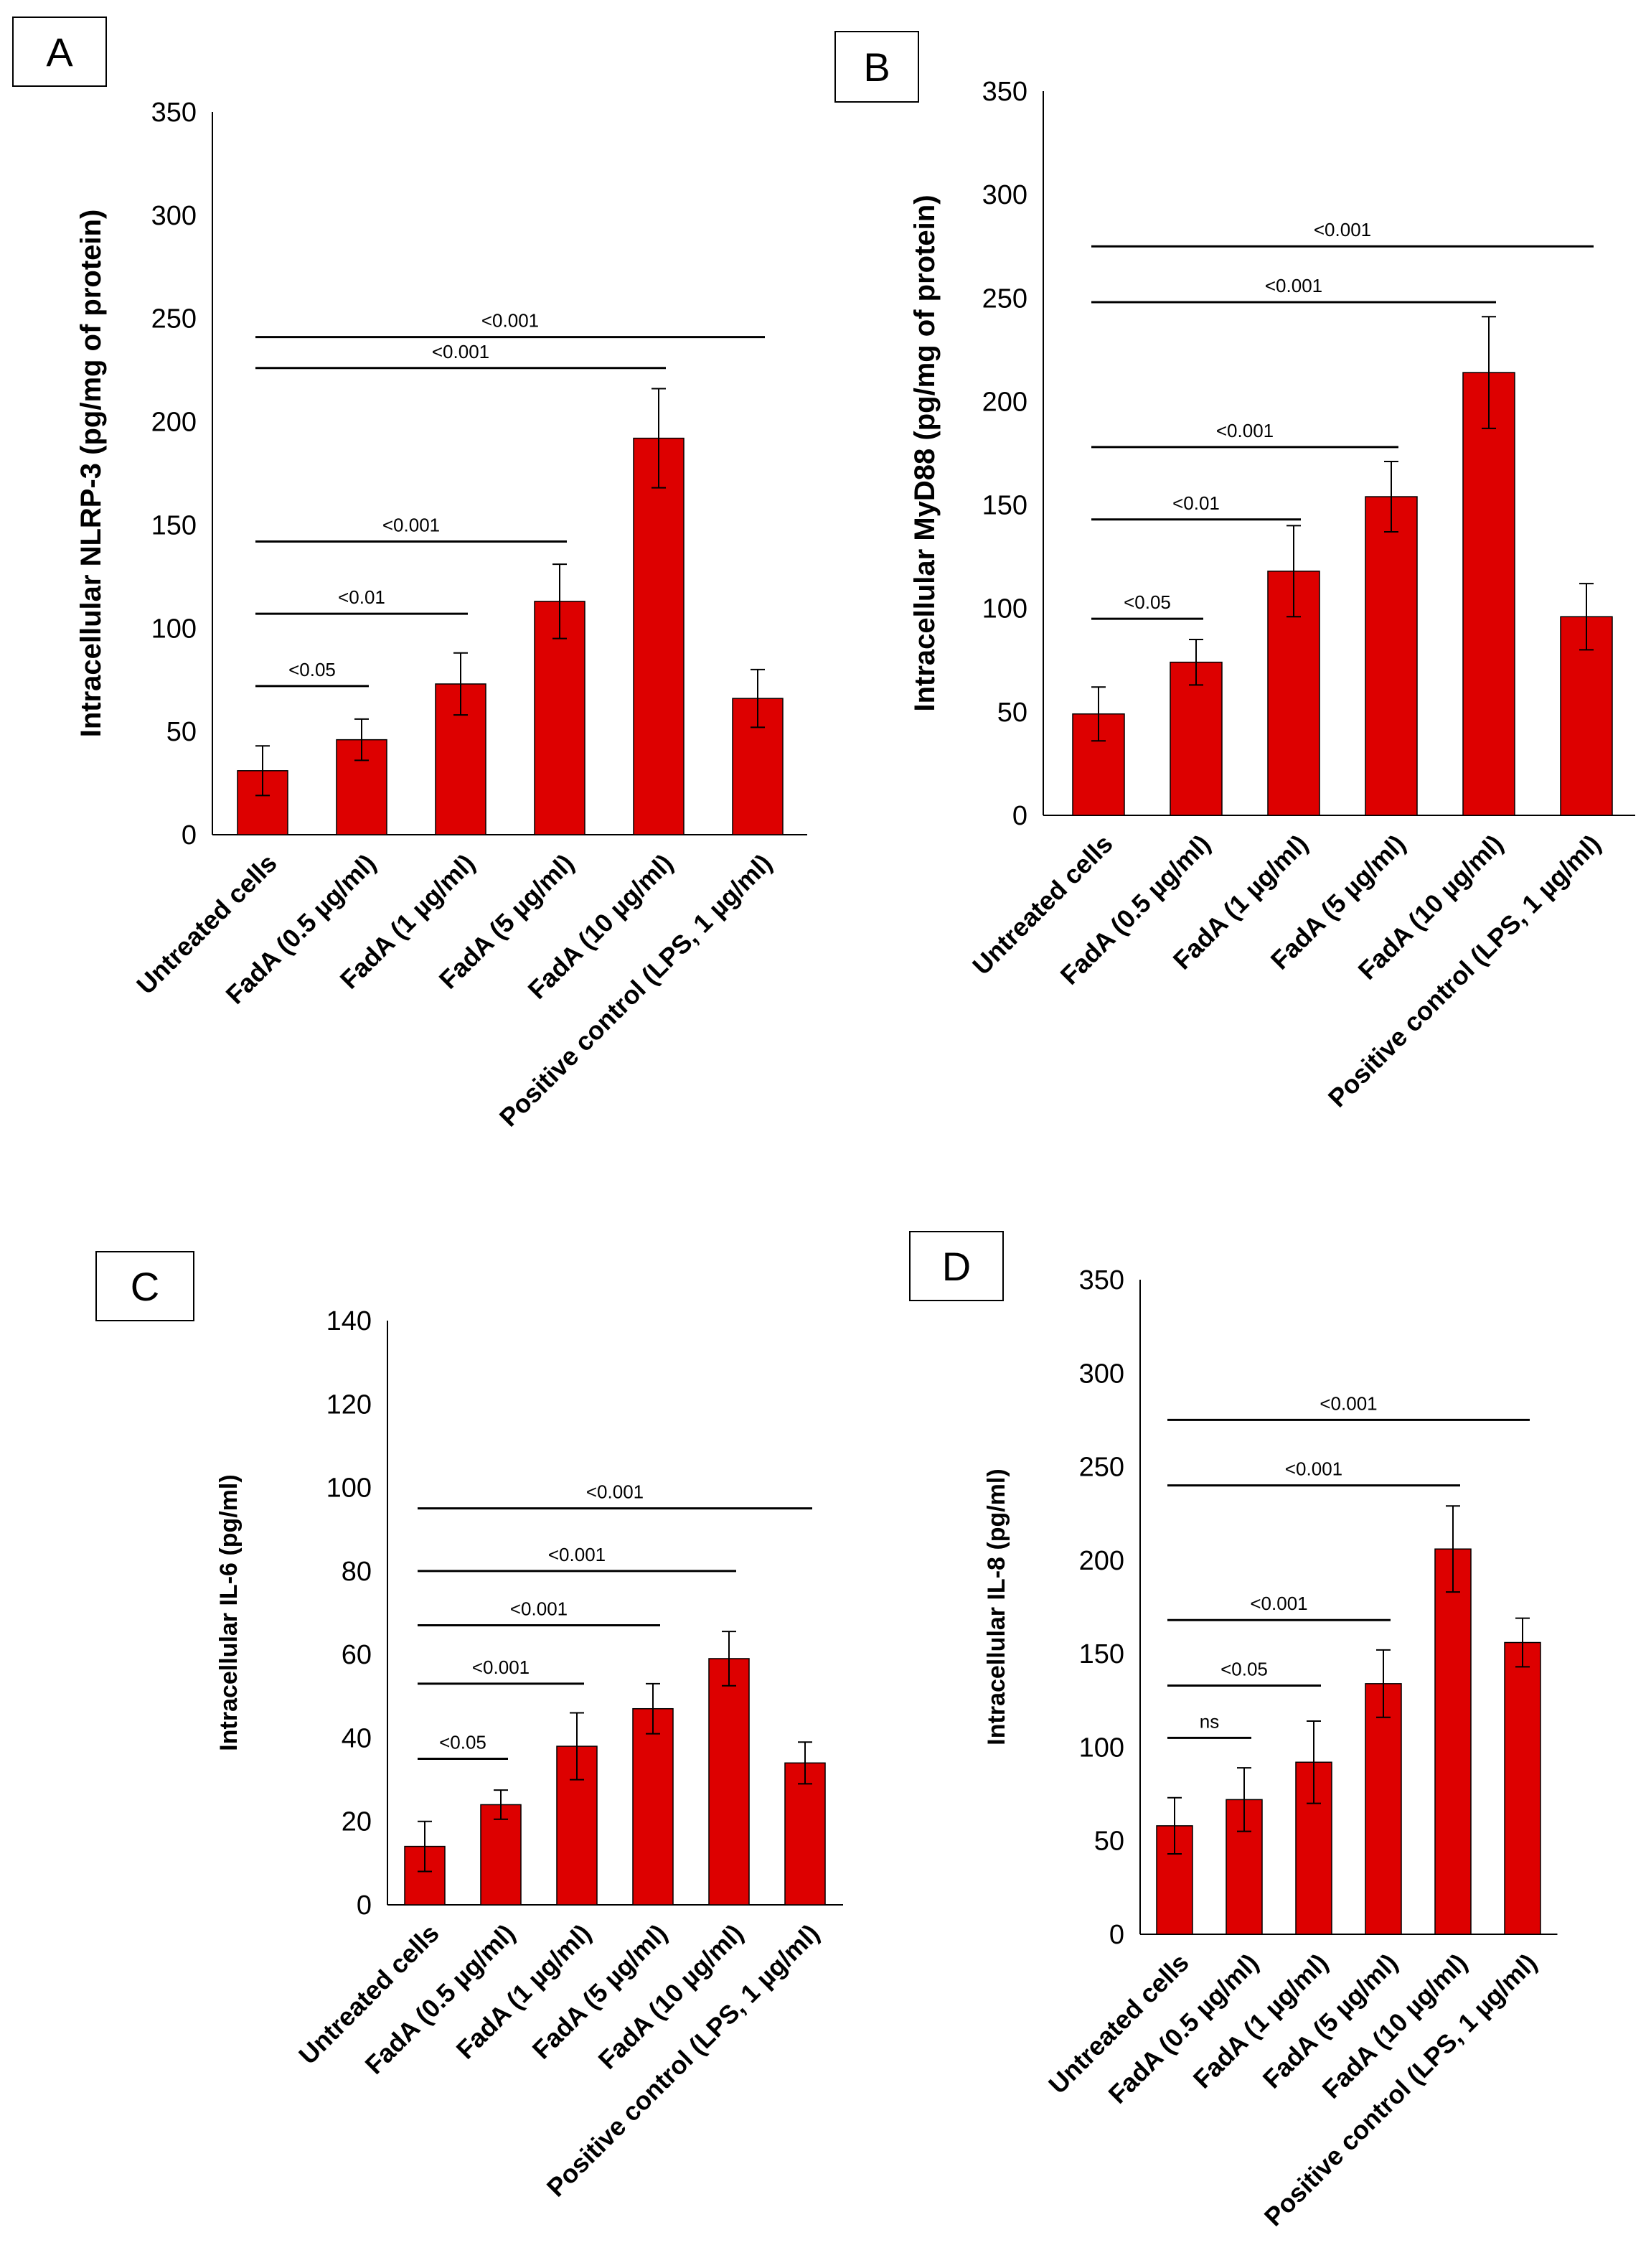  What do you see at coordinates (357, 1738) in the screenshot?
I see `y-tick-label: 40` at bounding box center [357, 1738].